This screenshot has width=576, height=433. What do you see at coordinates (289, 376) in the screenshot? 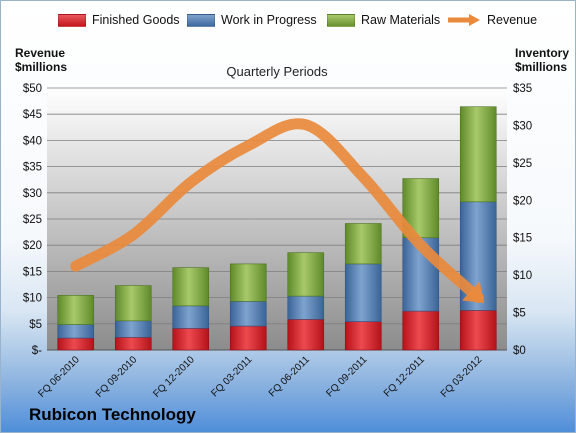
I see `category-label: FQ 06-2011` at bounding box center [289, 376].